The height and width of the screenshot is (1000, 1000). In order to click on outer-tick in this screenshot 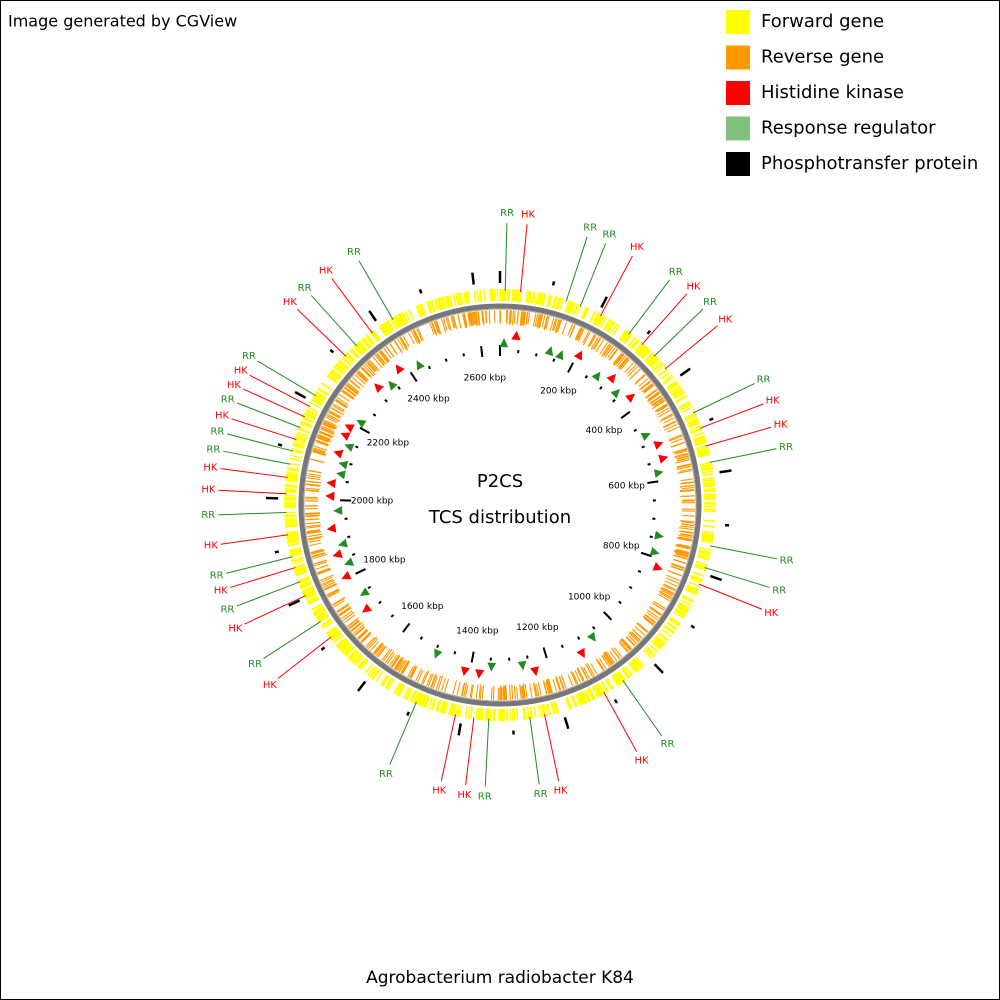, I will do `click(280, 445)`.